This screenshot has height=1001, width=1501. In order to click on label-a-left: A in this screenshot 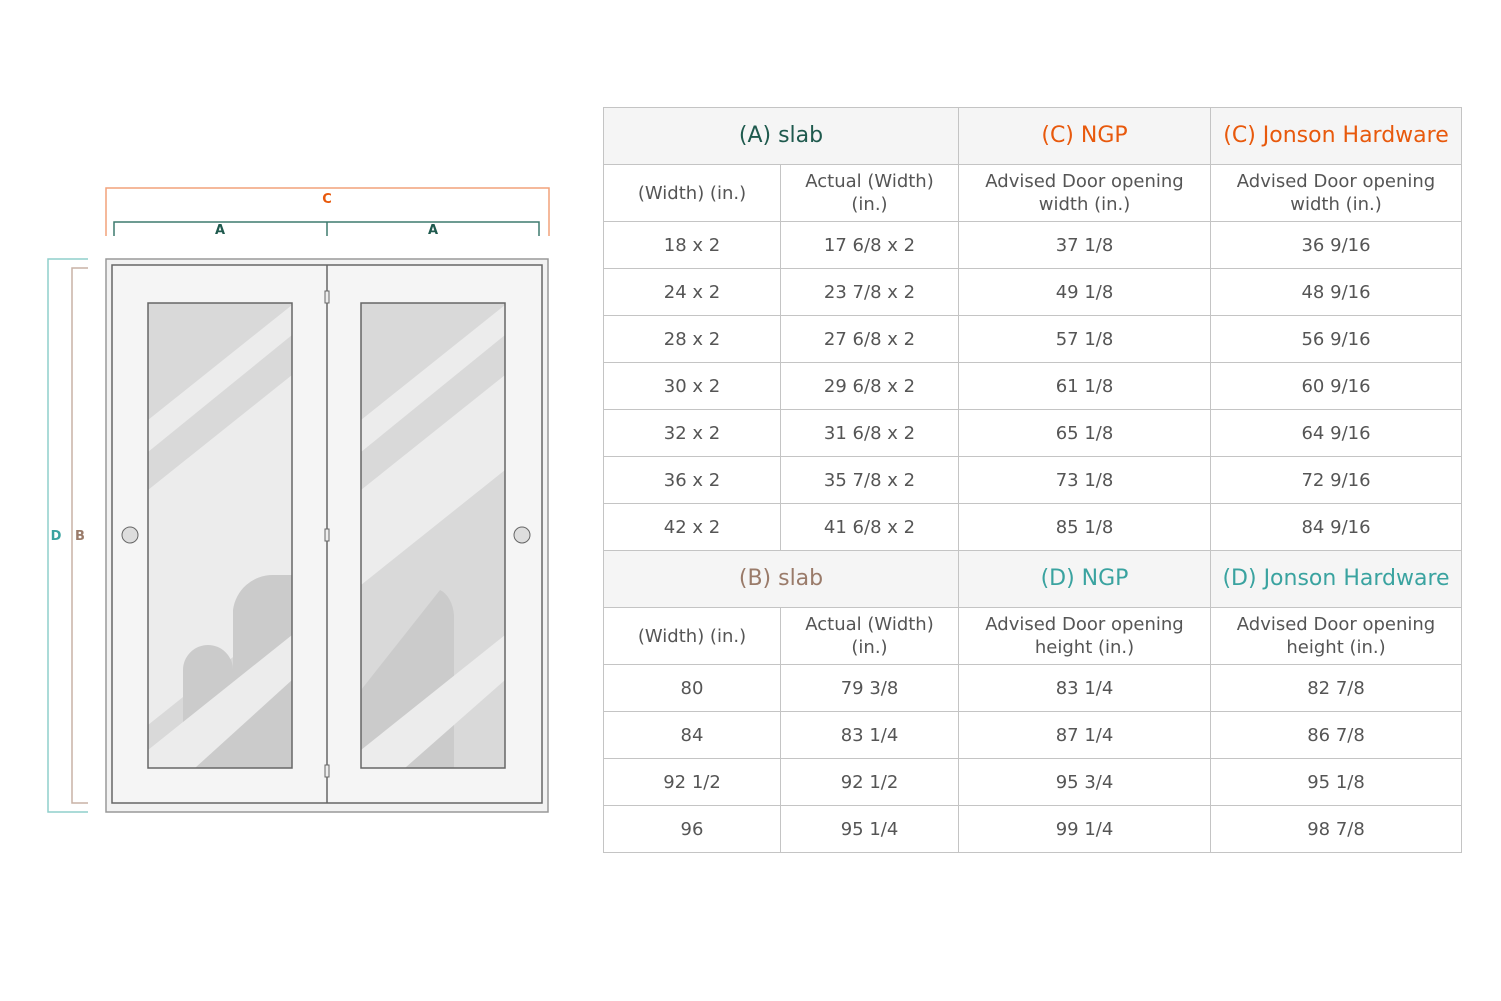, I will do `click(220, 230)`.